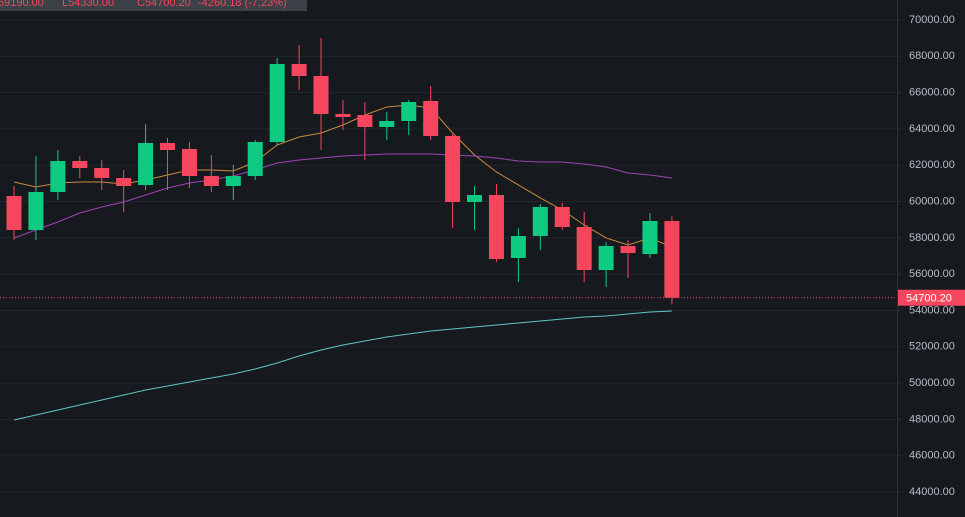 The width and height of the screenshot is (965, 517). I want to click on moving-average-line, so click(342, 365).